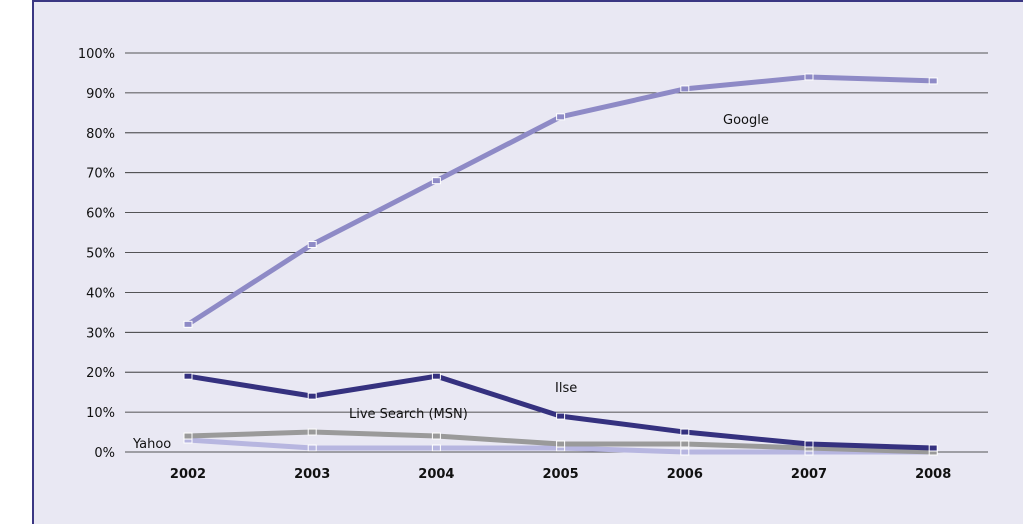 Image resolution: width=1023 pixels, height=524 pixels. What do you see at coordinates (408, 414) in the screenshot?
I see `series-label-live-search-msn: Live Search (MSN)` at bounding box center [408, 414].